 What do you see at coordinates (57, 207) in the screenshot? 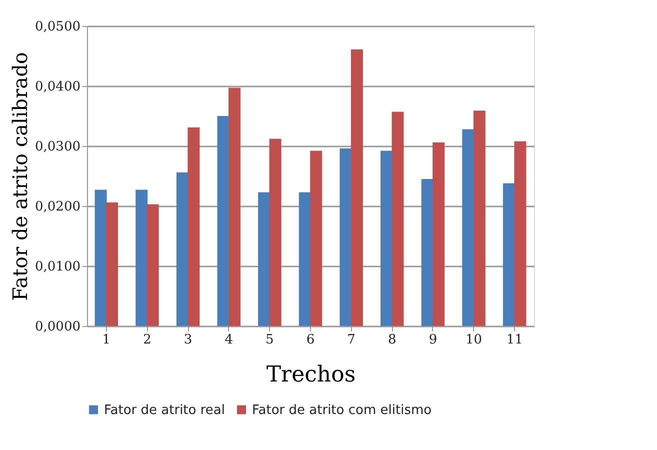
I see `y-tick-label: 0,0200` at bounding box center [57, 207].